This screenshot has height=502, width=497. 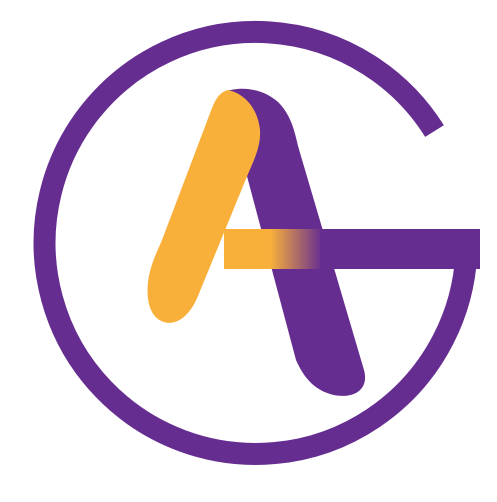 I want to click on crossbar-solid, so click(x=400, y=249).